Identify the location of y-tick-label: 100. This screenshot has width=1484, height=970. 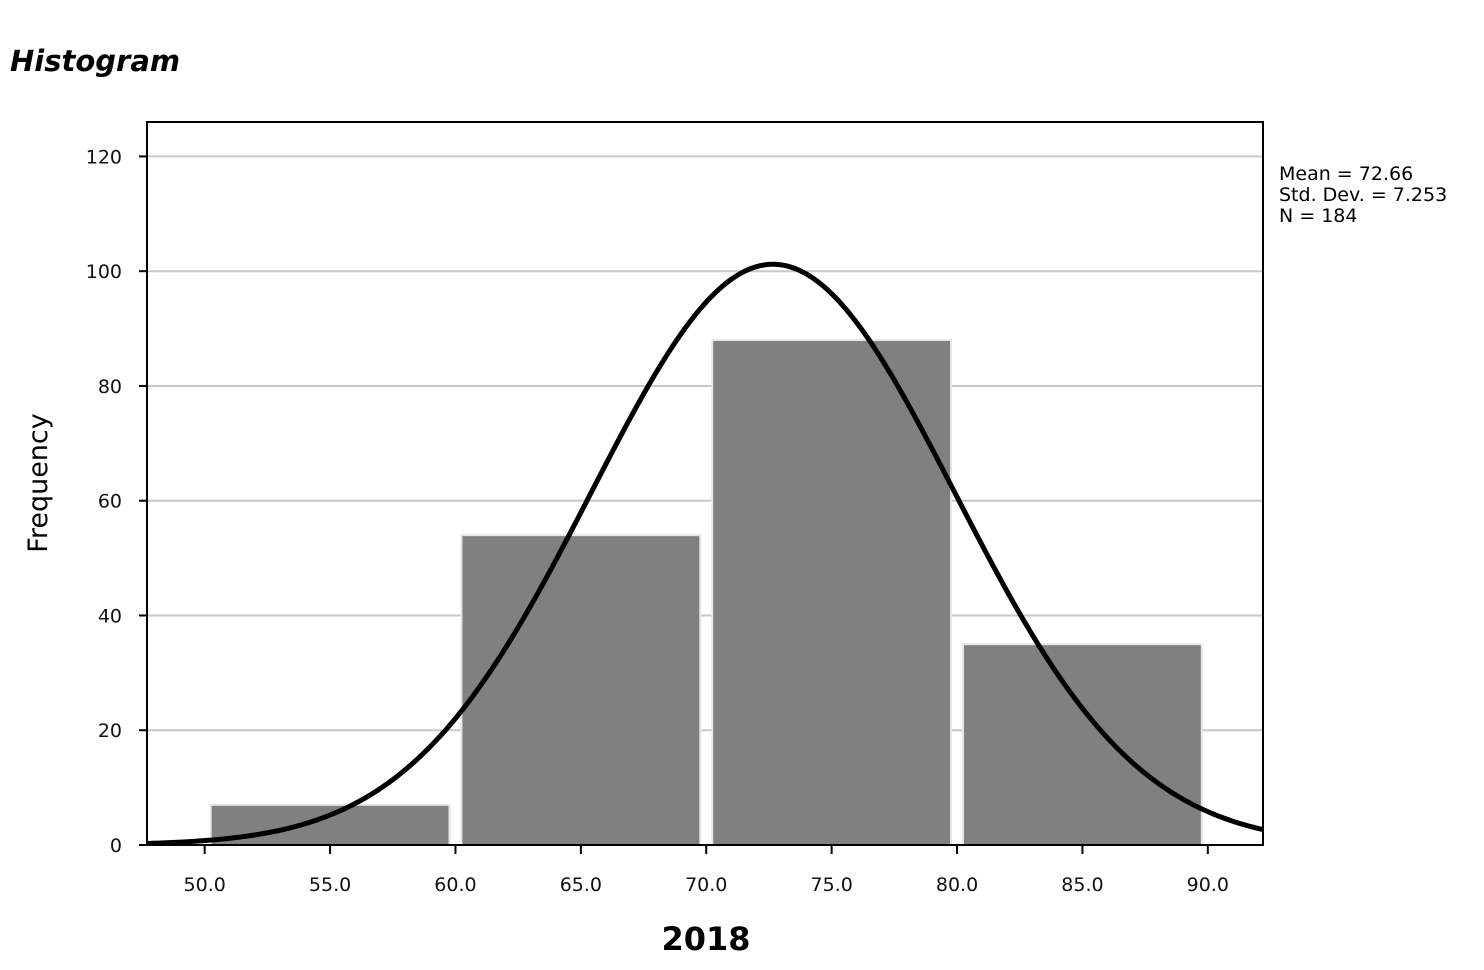
(104, 272).